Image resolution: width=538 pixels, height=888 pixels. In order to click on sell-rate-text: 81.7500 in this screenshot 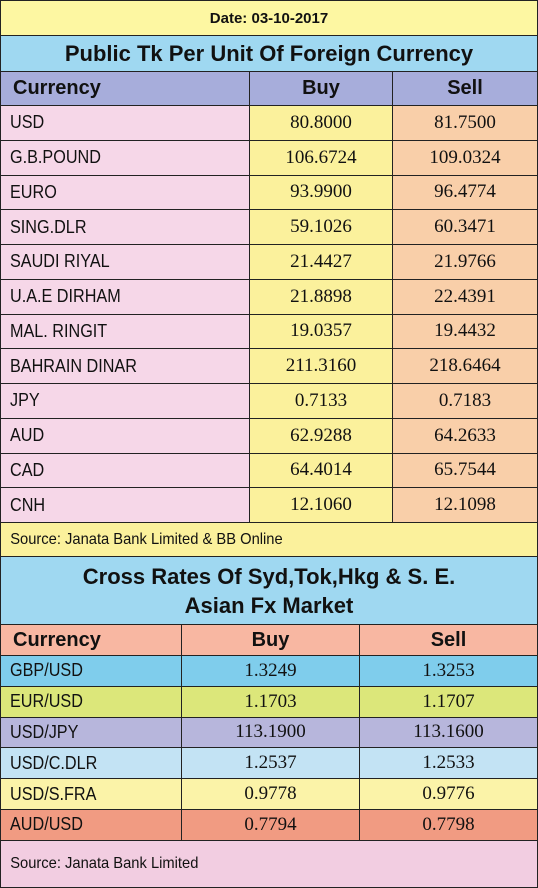, I will do `click(465, 122)`.